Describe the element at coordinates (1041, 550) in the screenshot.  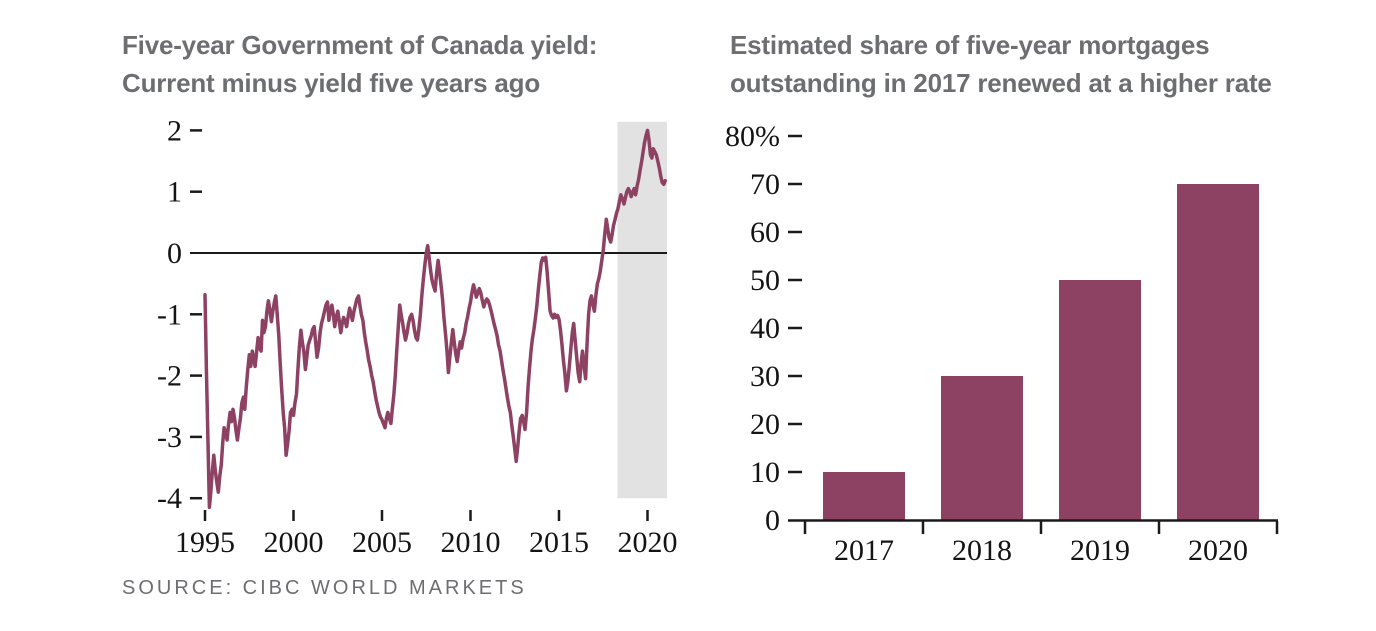
I see `bar-chart-x-axis: 2017 2018 2019 2020` at that location.